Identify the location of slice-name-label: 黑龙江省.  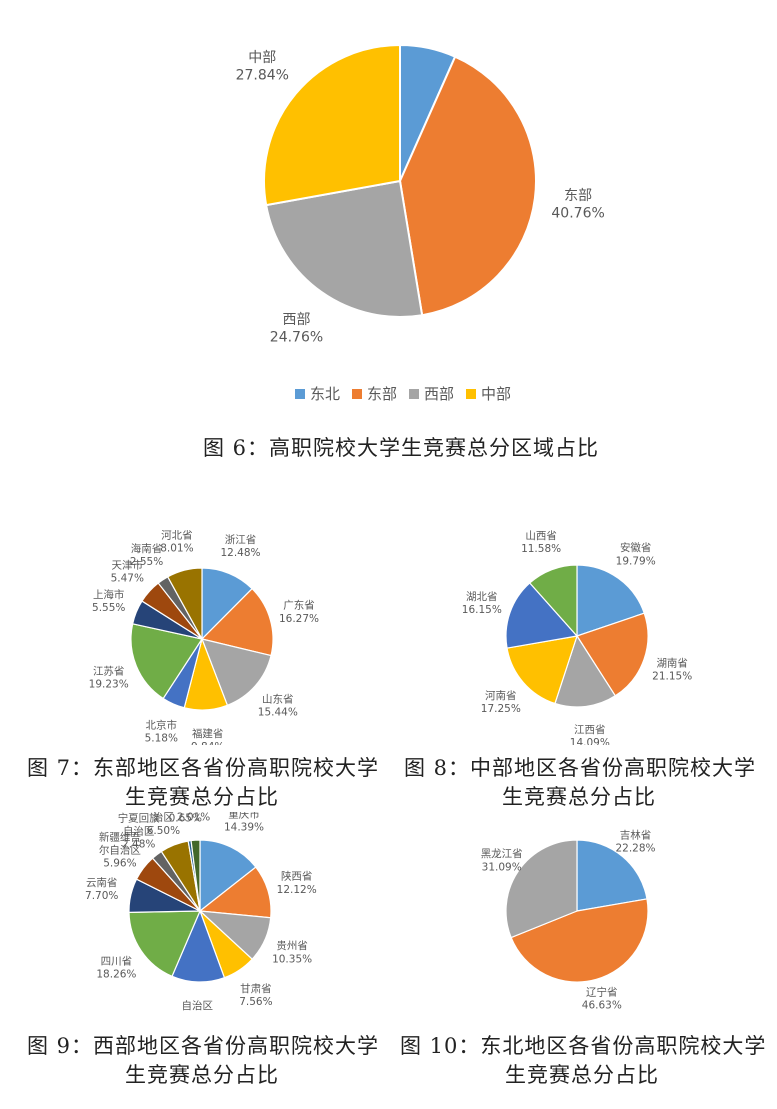
(502, 853).